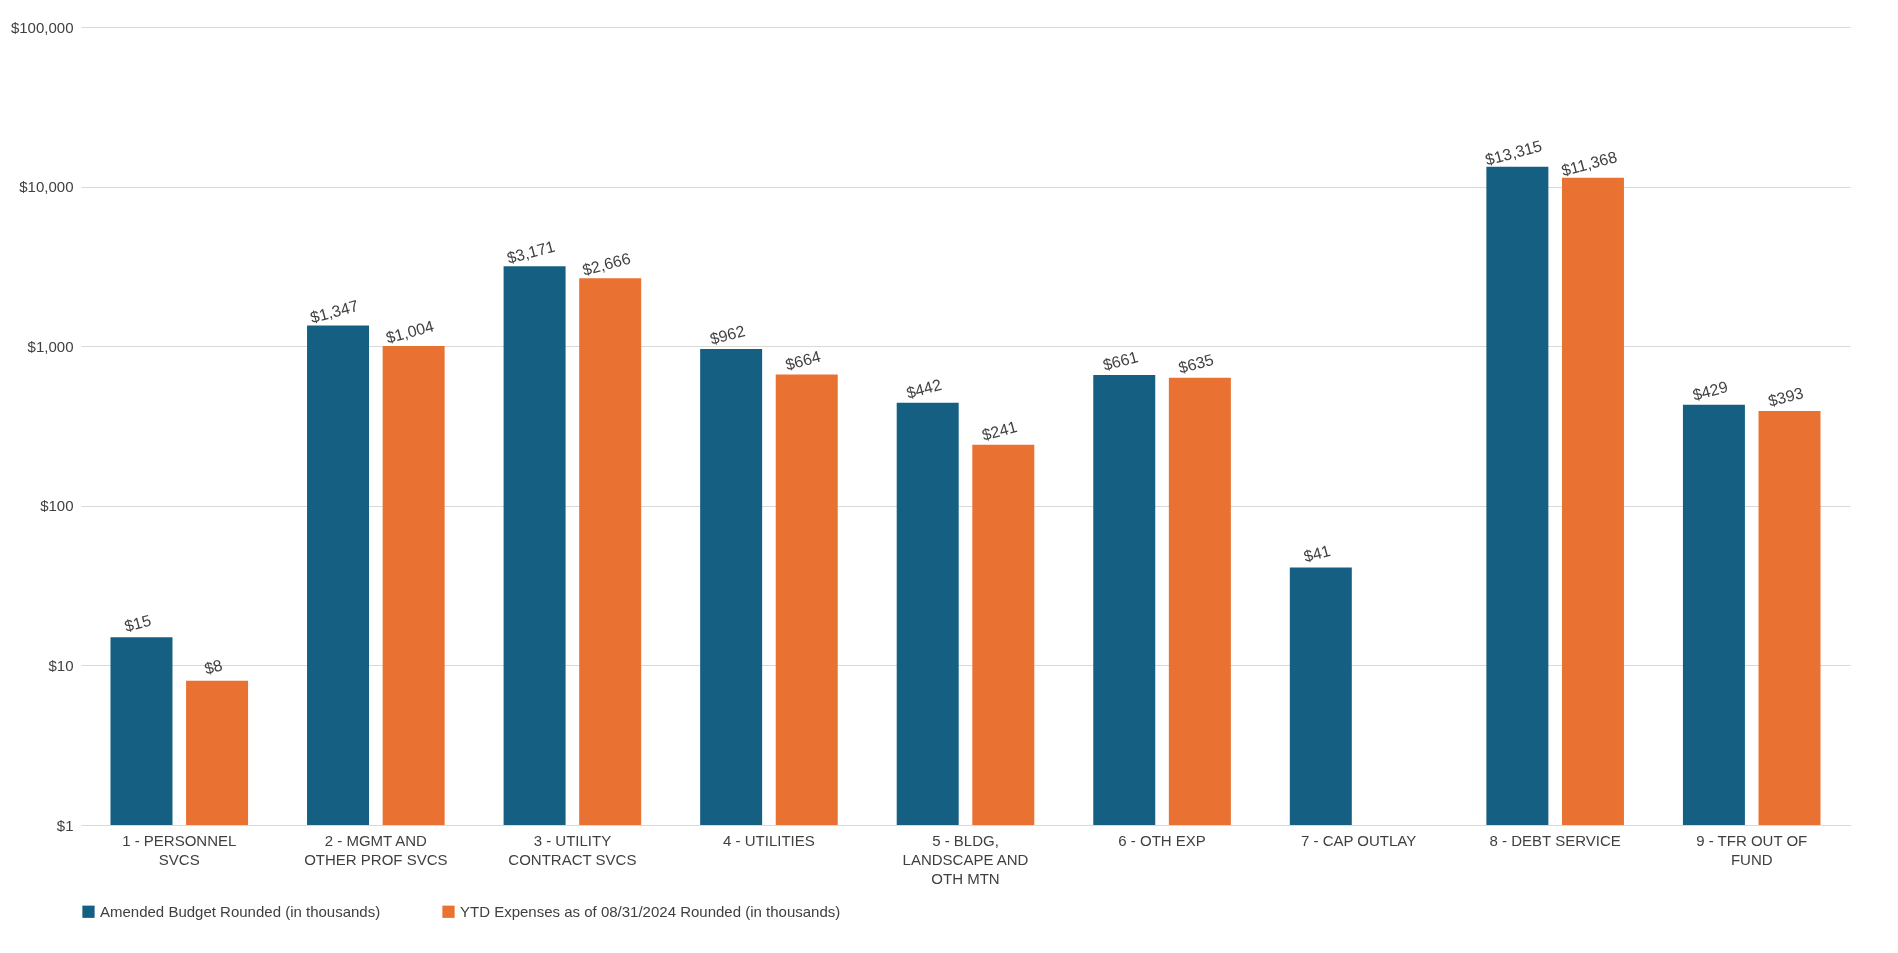  I want to click on data-label: $962, so click(727, 335).